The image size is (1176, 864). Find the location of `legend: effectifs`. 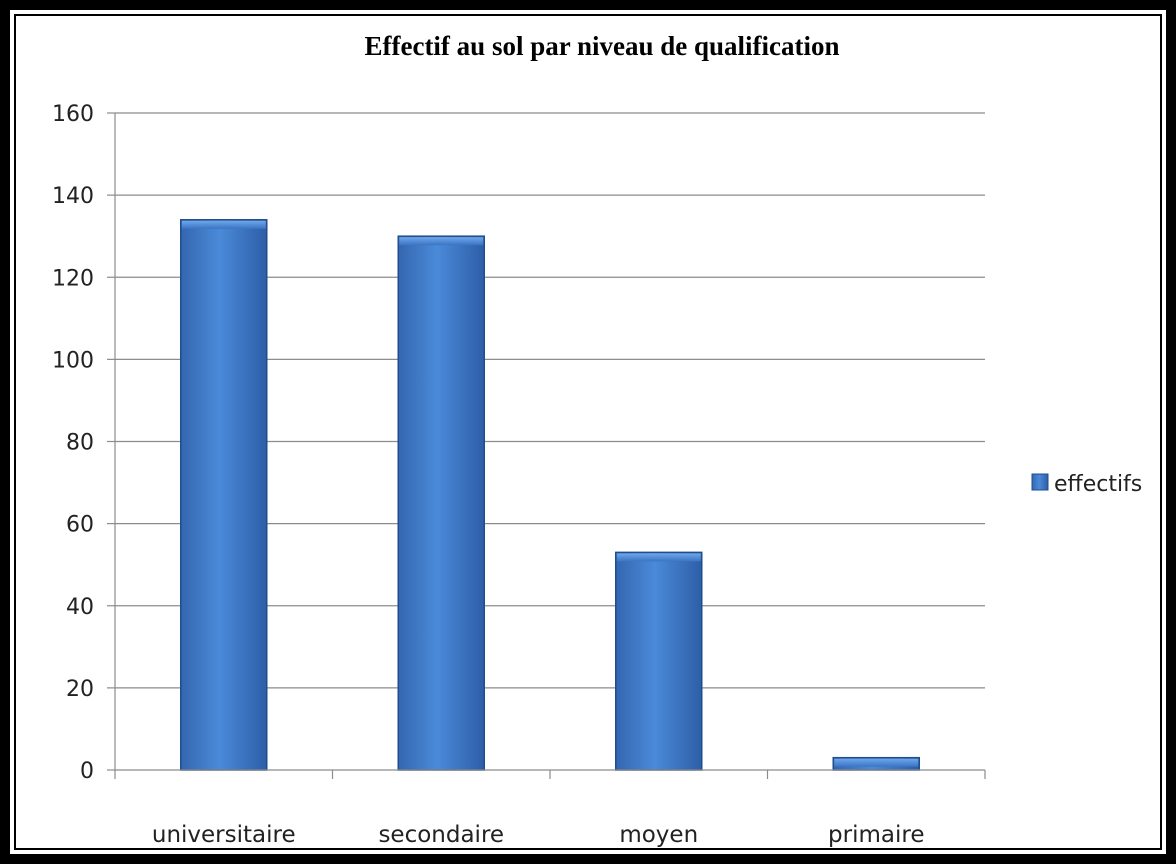

legend: effectifs is located at coordinates (1086, 484).